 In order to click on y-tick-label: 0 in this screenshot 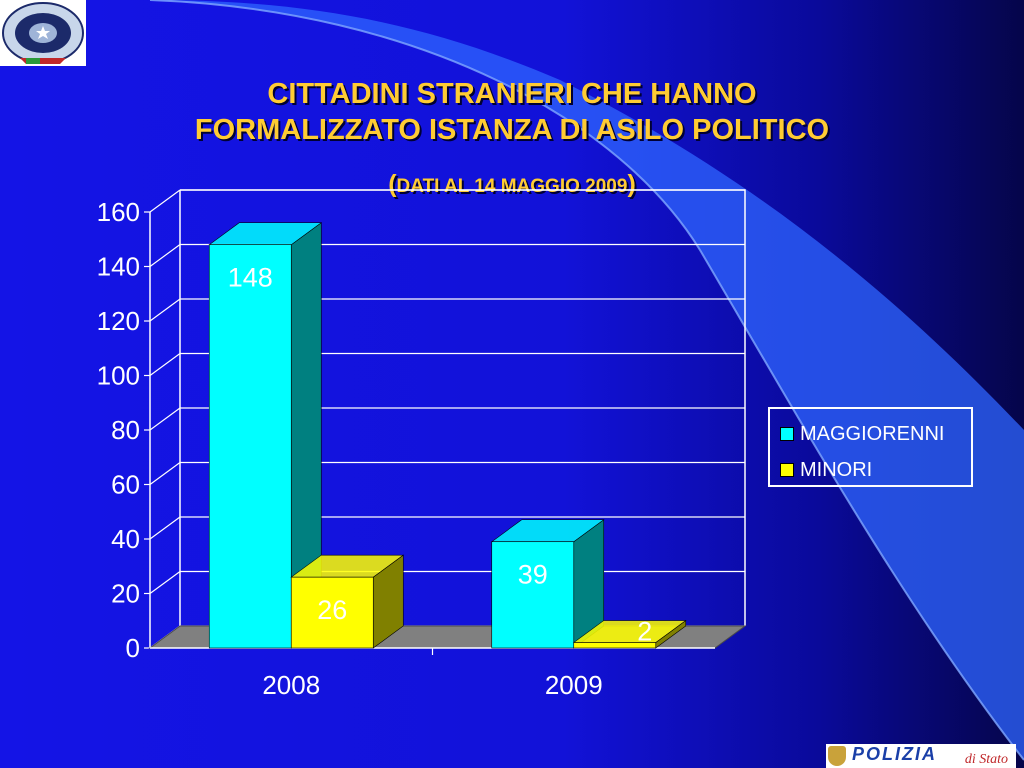, I will do `click(133, 648)`.